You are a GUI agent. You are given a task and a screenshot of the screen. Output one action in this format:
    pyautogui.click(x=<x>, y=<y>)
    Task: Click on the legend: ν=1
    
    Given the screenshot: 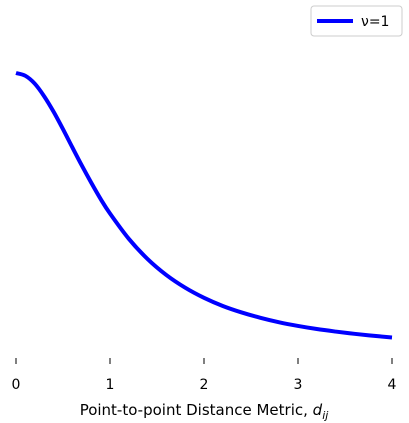 What is the action you would take?
    pyautogui.click(x=356, y=21)
    